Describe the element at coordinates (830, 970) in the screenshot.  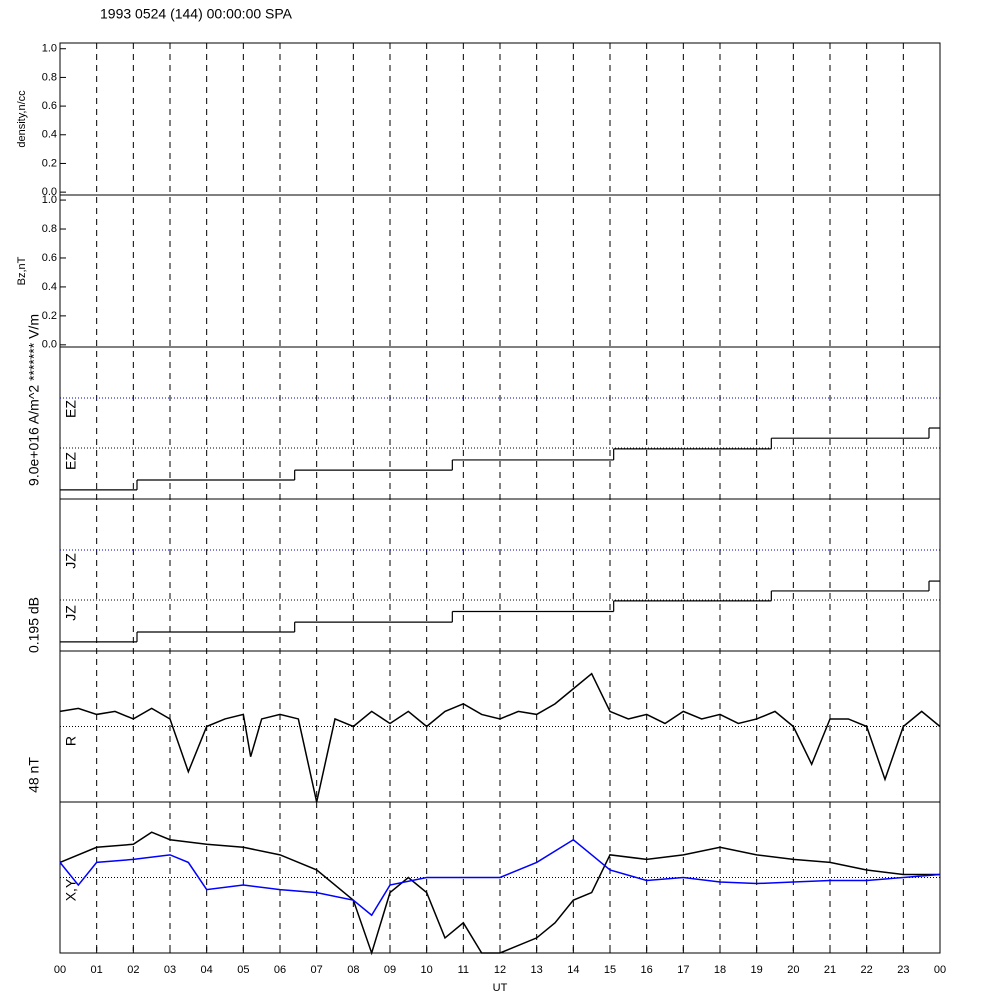
I see `x-tick-label: 21` at that location.